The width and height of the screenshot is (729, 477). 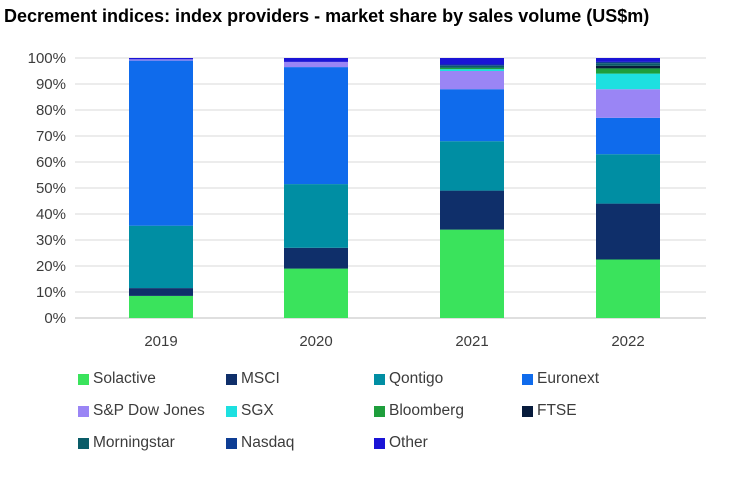 I want to click on legend-label: Bloomberg, so click(x=426, y=410).